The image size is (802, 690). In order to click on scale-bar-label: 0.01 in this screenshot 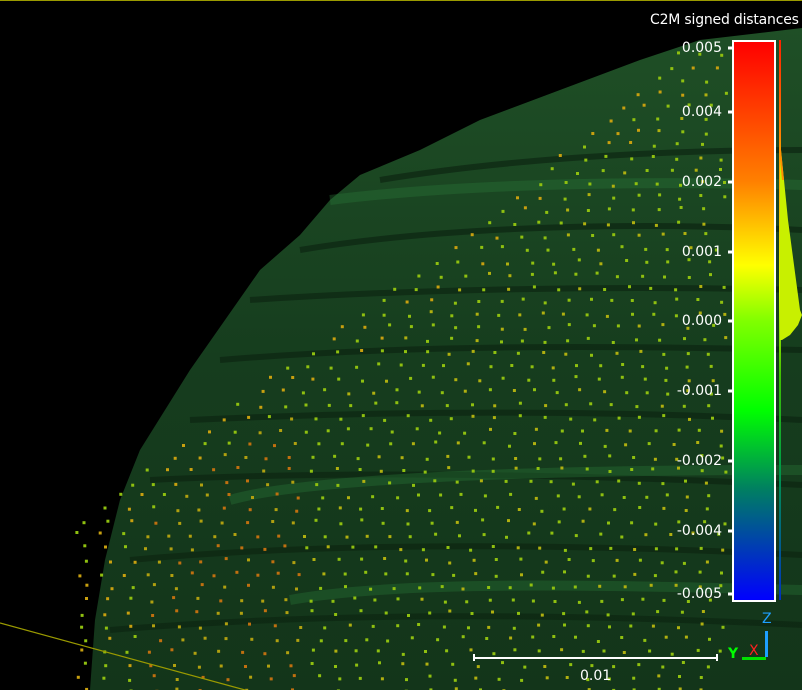, I will do `click(596, 676)`.